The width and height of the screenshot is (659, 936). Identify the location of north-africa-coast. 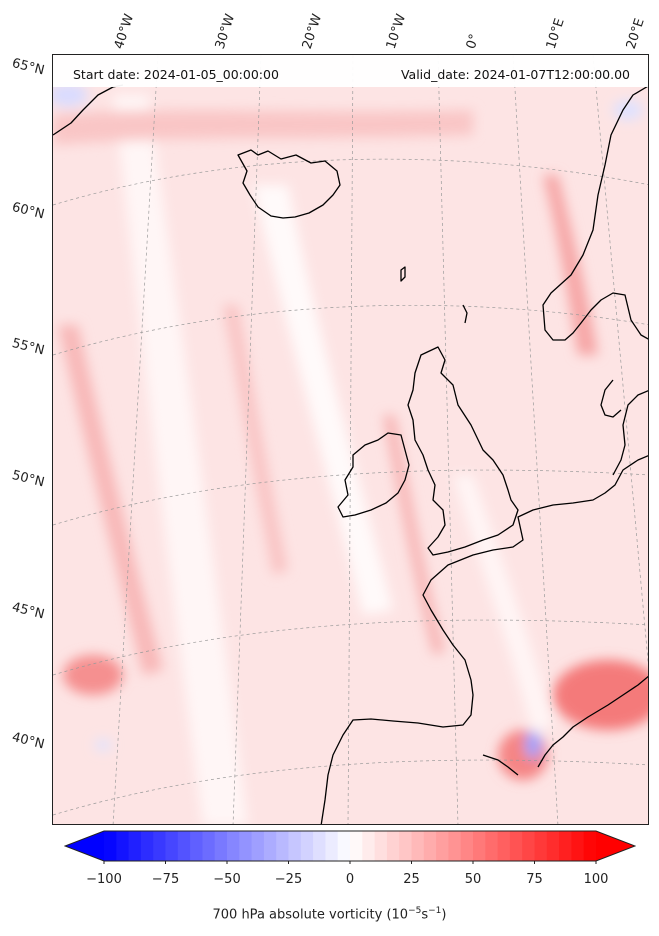
(500, 765).